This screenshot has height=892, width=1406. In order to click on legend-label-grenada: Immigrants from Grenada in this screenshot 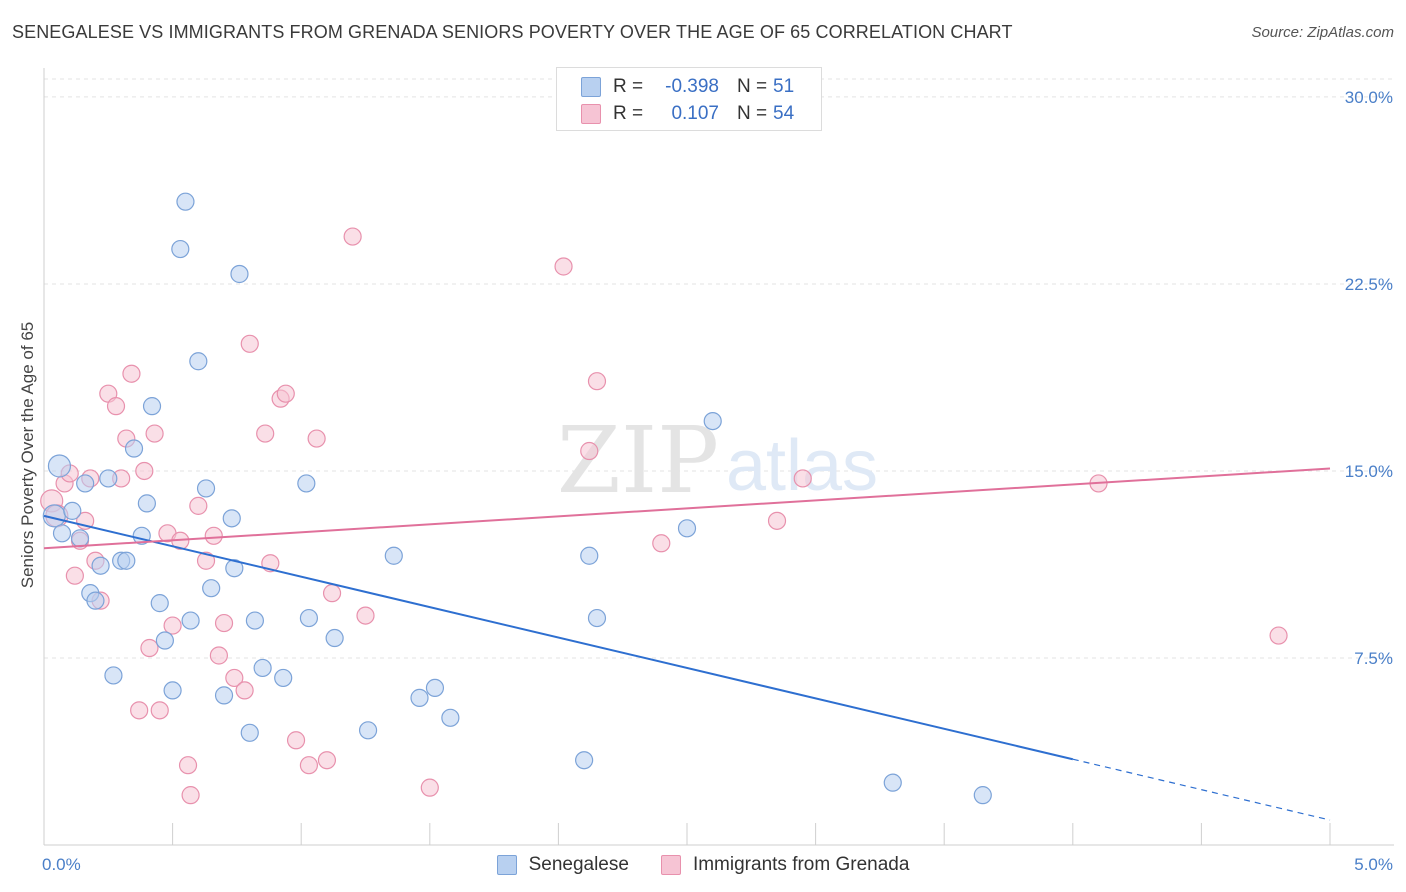, I will do `click(801, 864)`.